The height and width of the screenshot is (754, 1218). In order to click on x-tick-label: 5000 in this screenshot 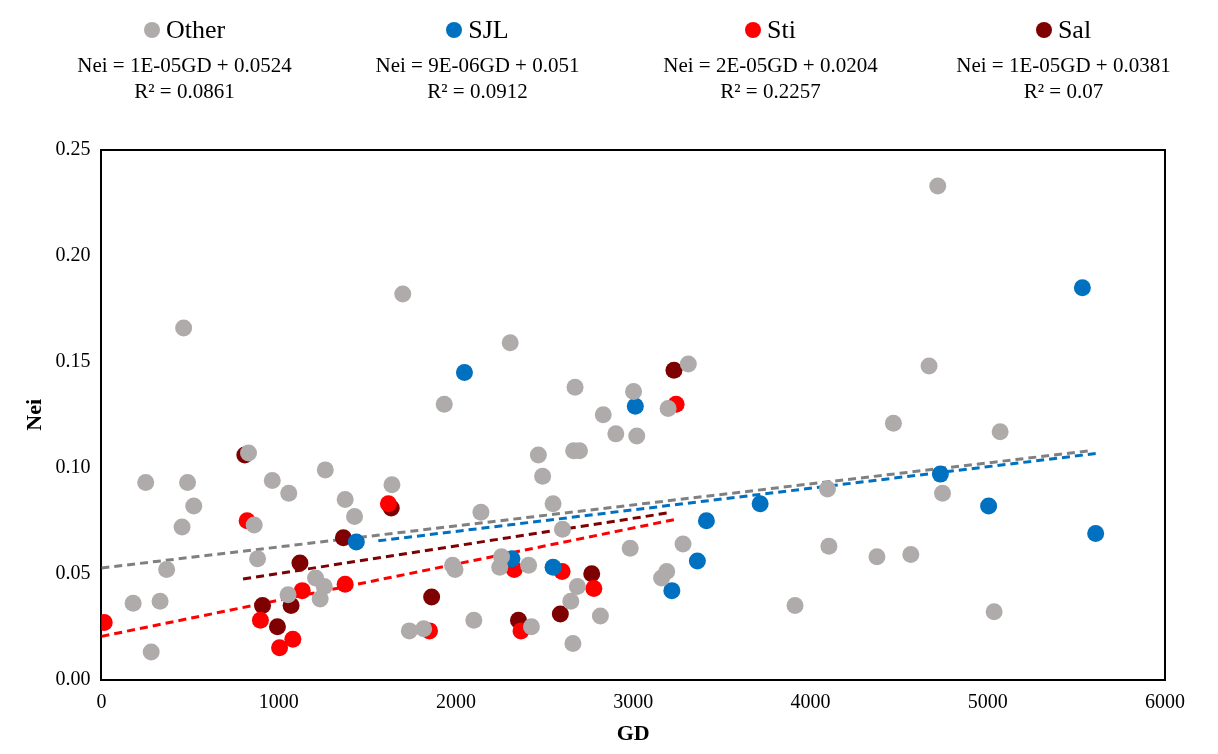, I will do `click(987, 700)`.